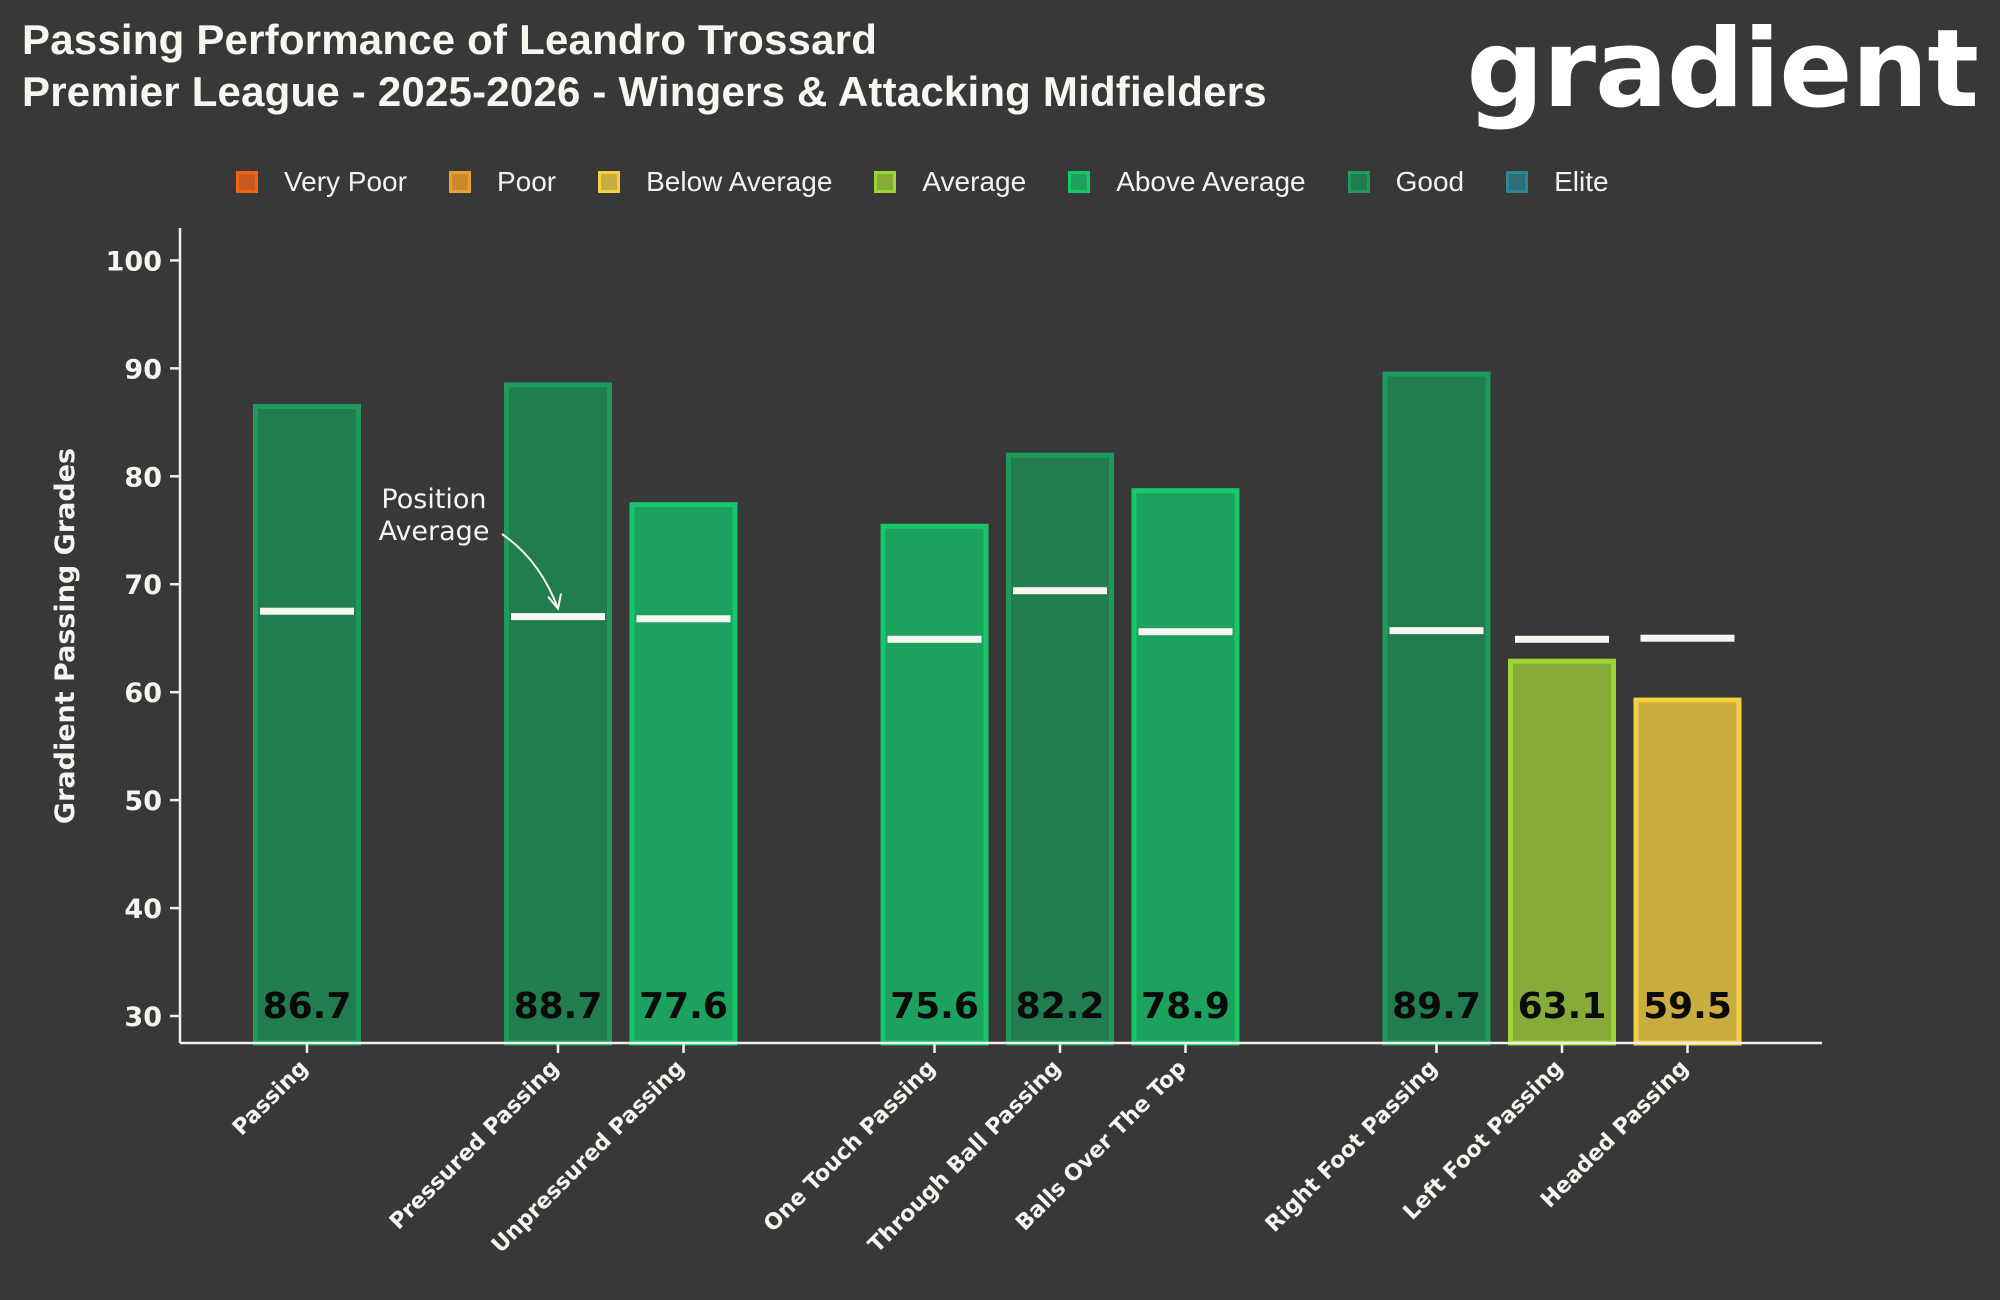 This screenshot has width=2000, height=1300. I want to click on bar-passing, so click(307, 724).